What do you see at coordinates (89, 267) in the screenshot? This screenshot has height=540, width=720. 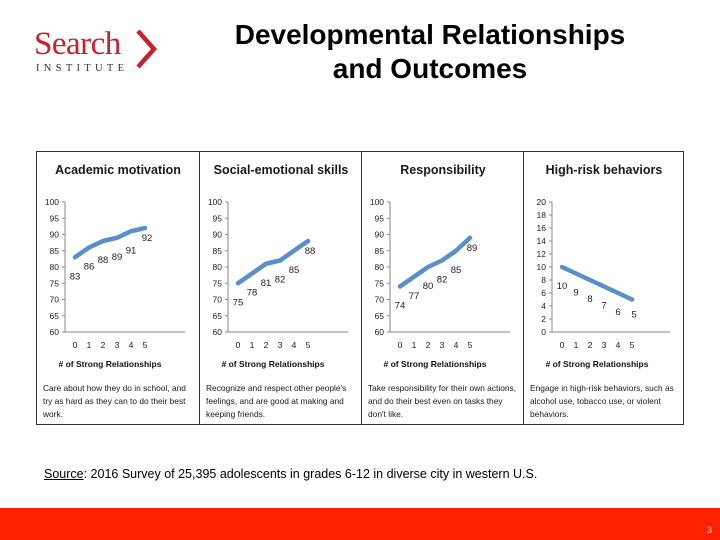 I see `data-label: 86` at bounding box center [89, 267].